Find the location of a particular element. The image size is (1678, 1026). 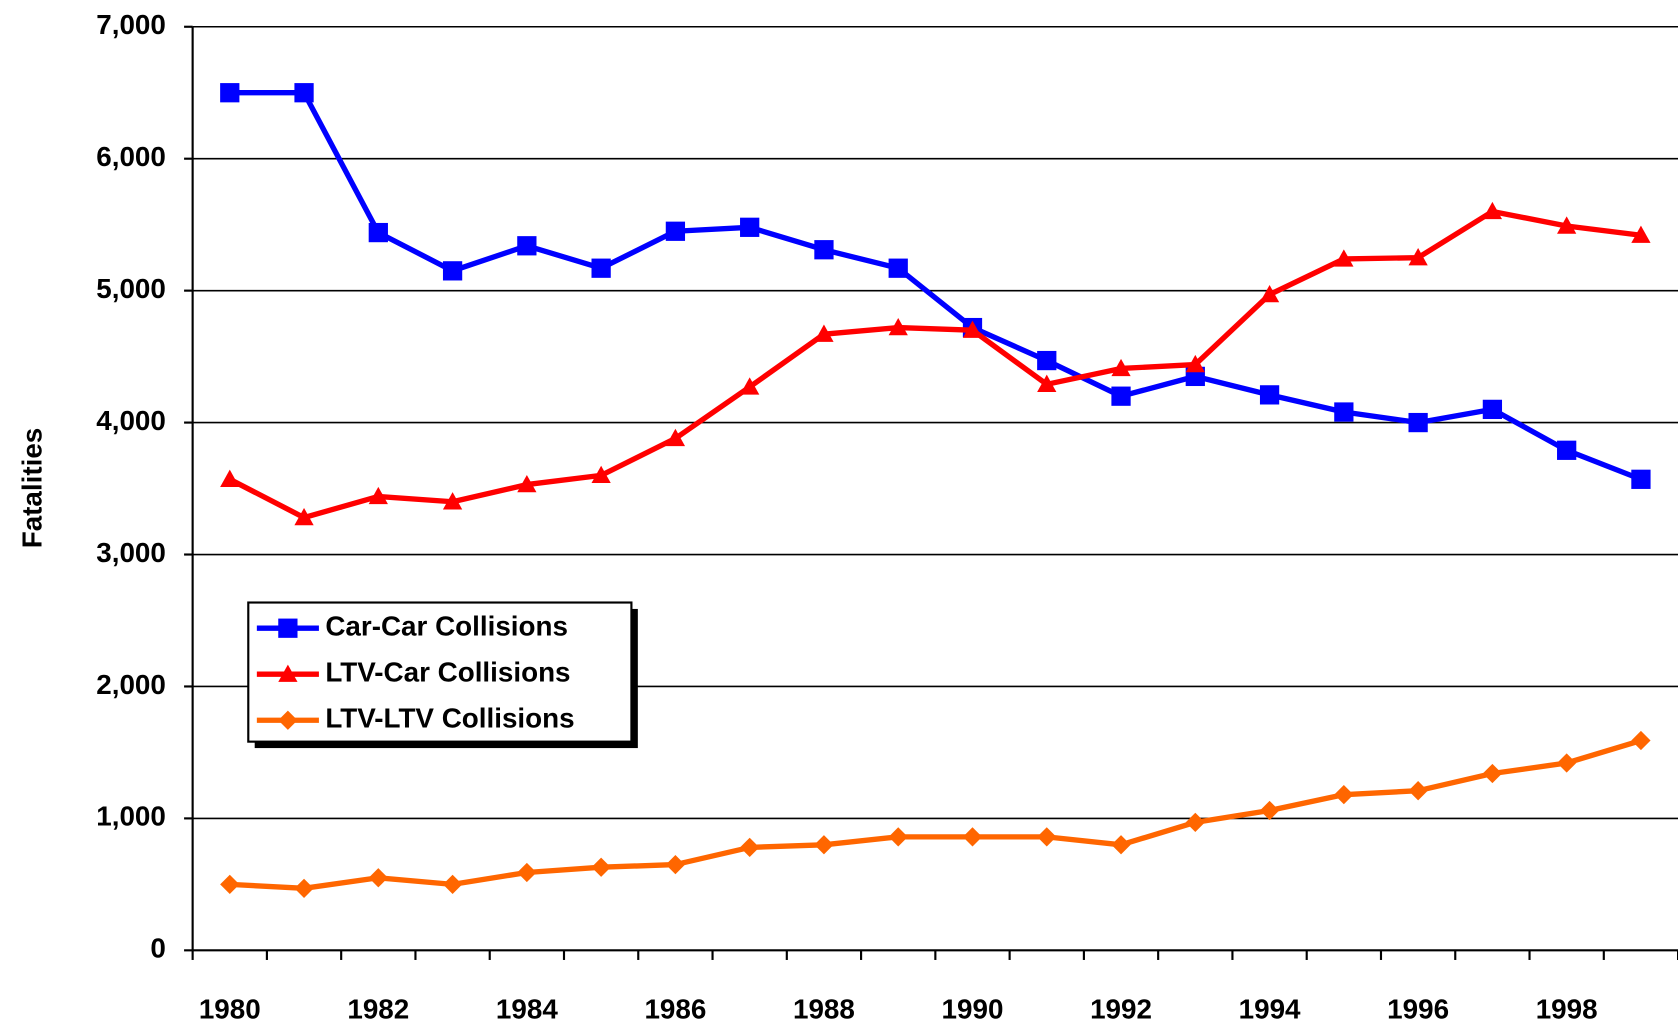

x-tick-label: 1998 is located at coordinates (1567, 1009).